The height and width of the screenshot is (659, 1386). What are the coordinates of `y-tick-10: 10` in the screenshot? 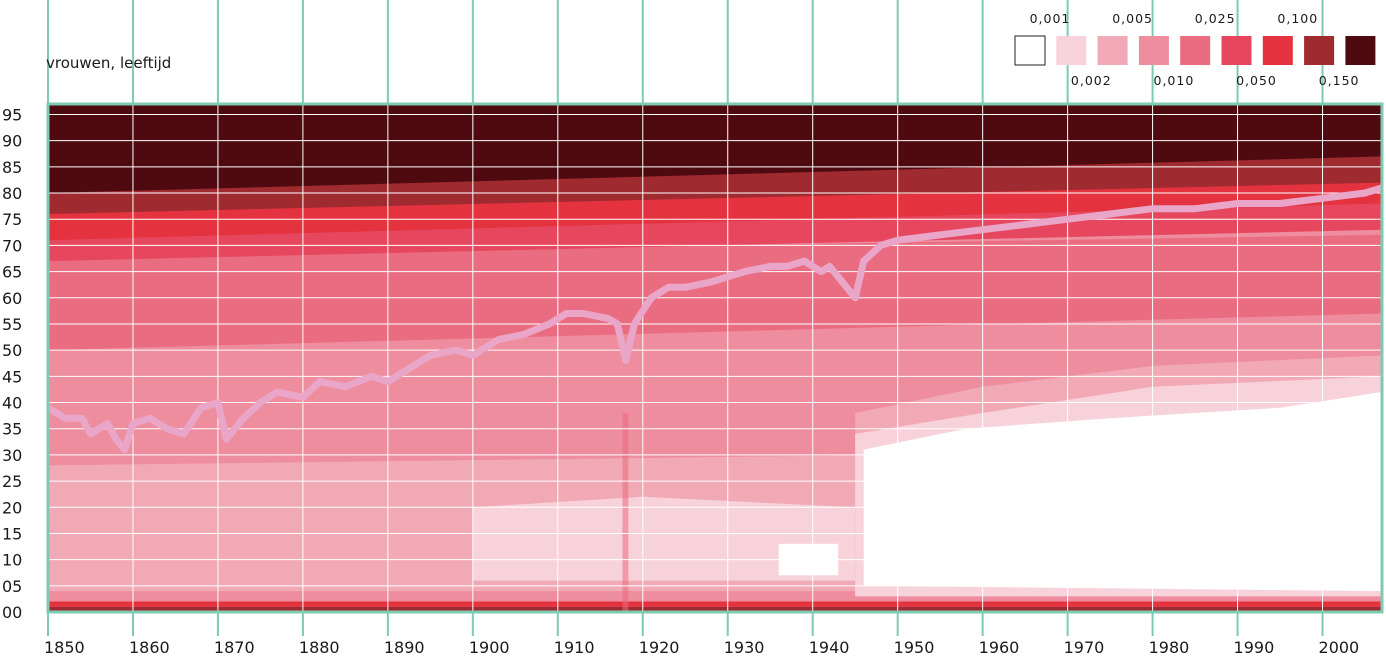 It's located at (12, 560).